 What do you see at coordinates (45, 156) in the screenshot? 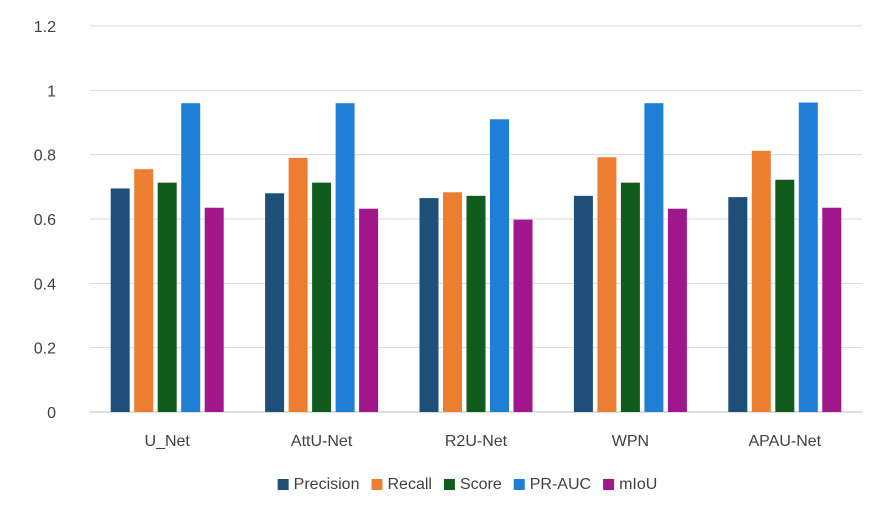
I see `y-tick-label: 0.8` at bounding box center [45, 156].